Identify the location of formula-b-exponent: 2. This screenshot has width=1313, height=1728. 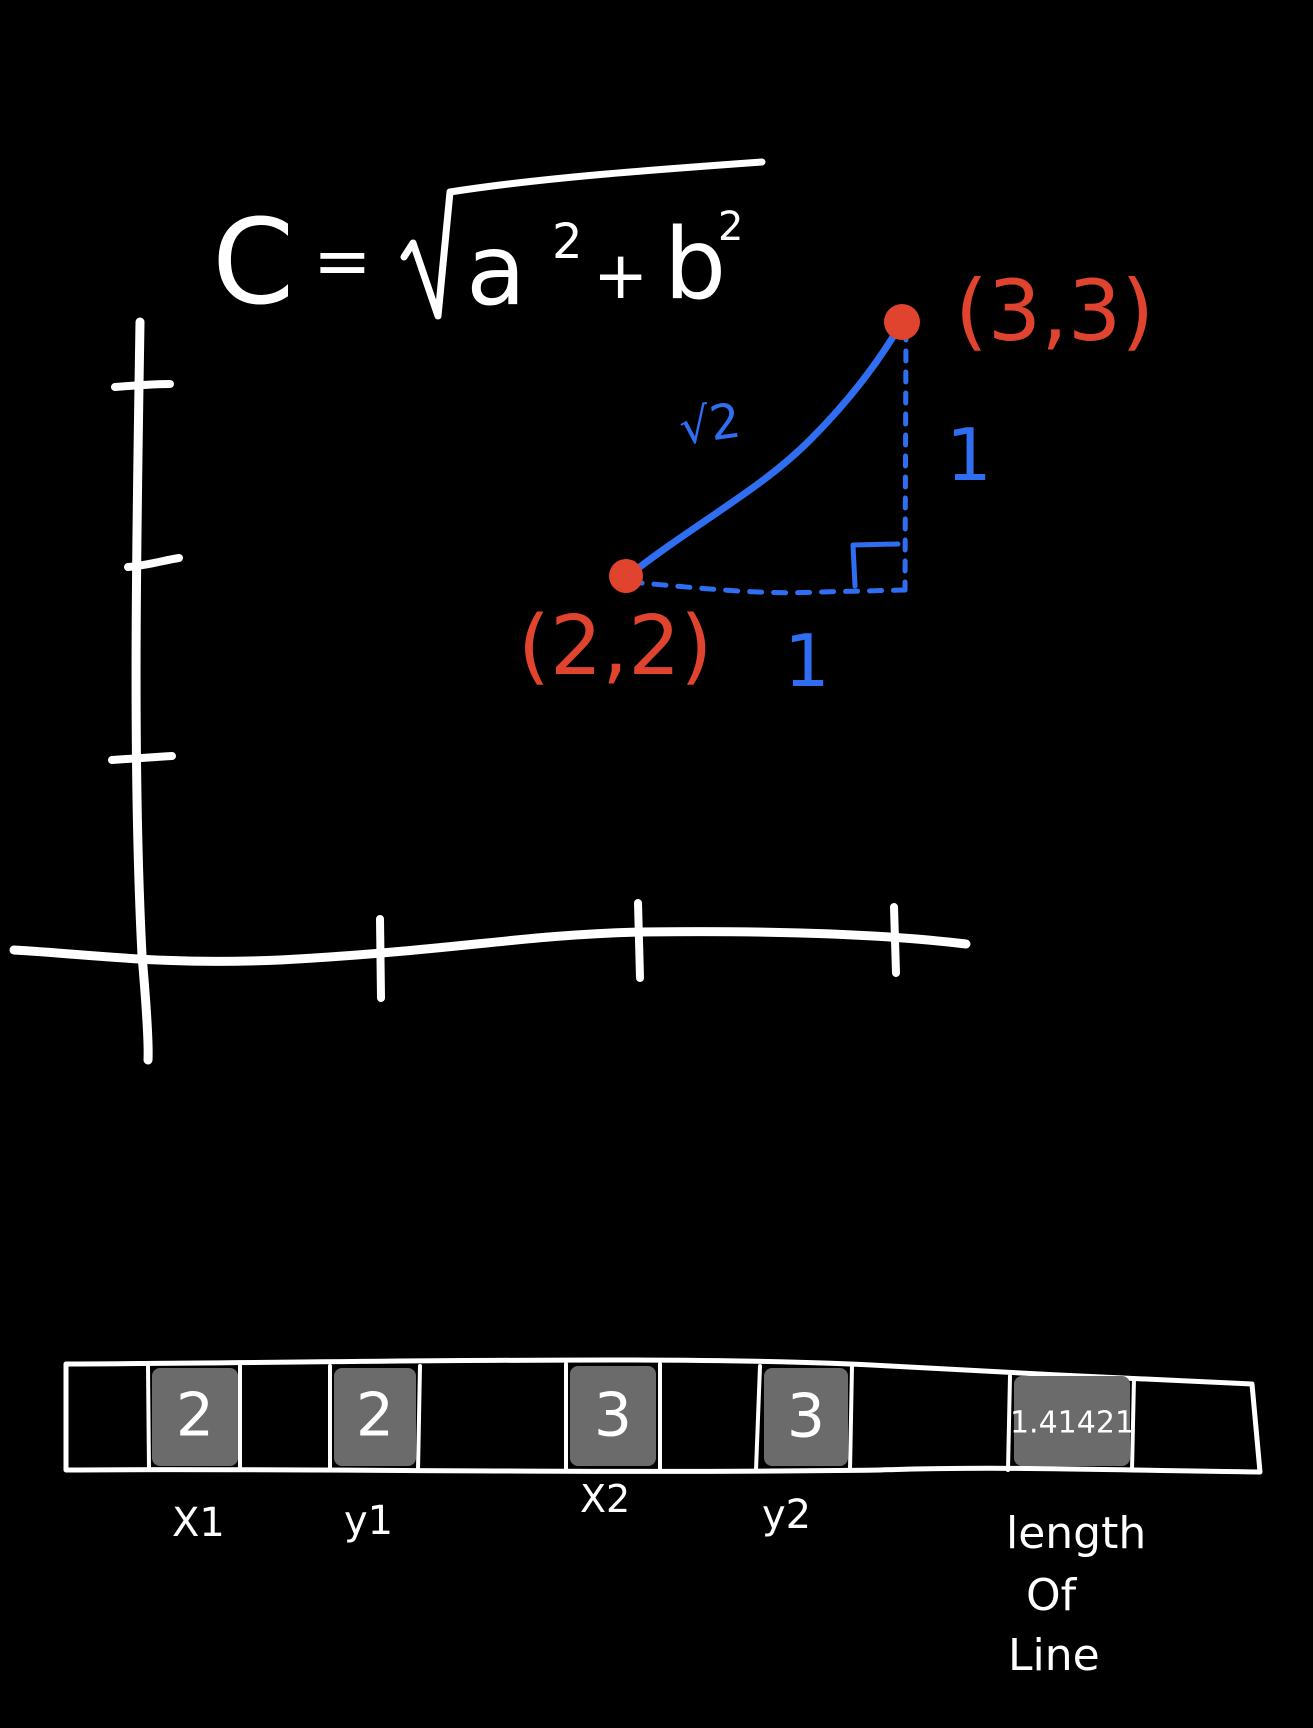
(730, 227).